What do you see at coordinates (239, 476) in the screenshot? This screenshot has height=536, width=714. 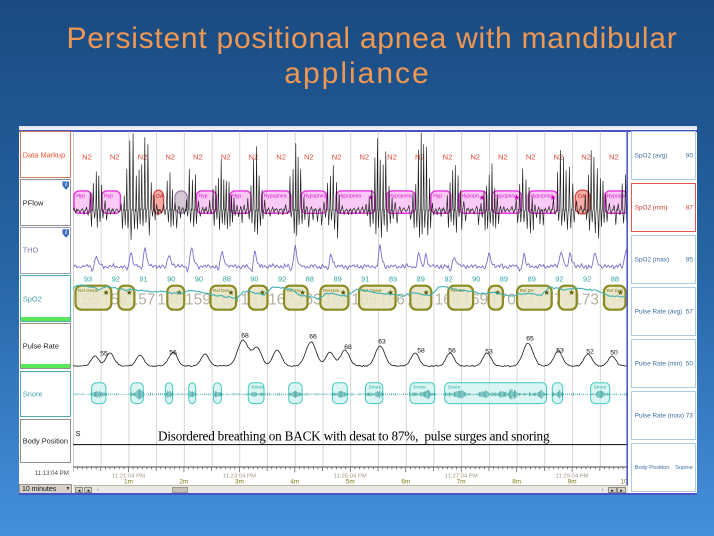 I see `svg-text: 11:23:04 PM` at bounding box center [239, 476].